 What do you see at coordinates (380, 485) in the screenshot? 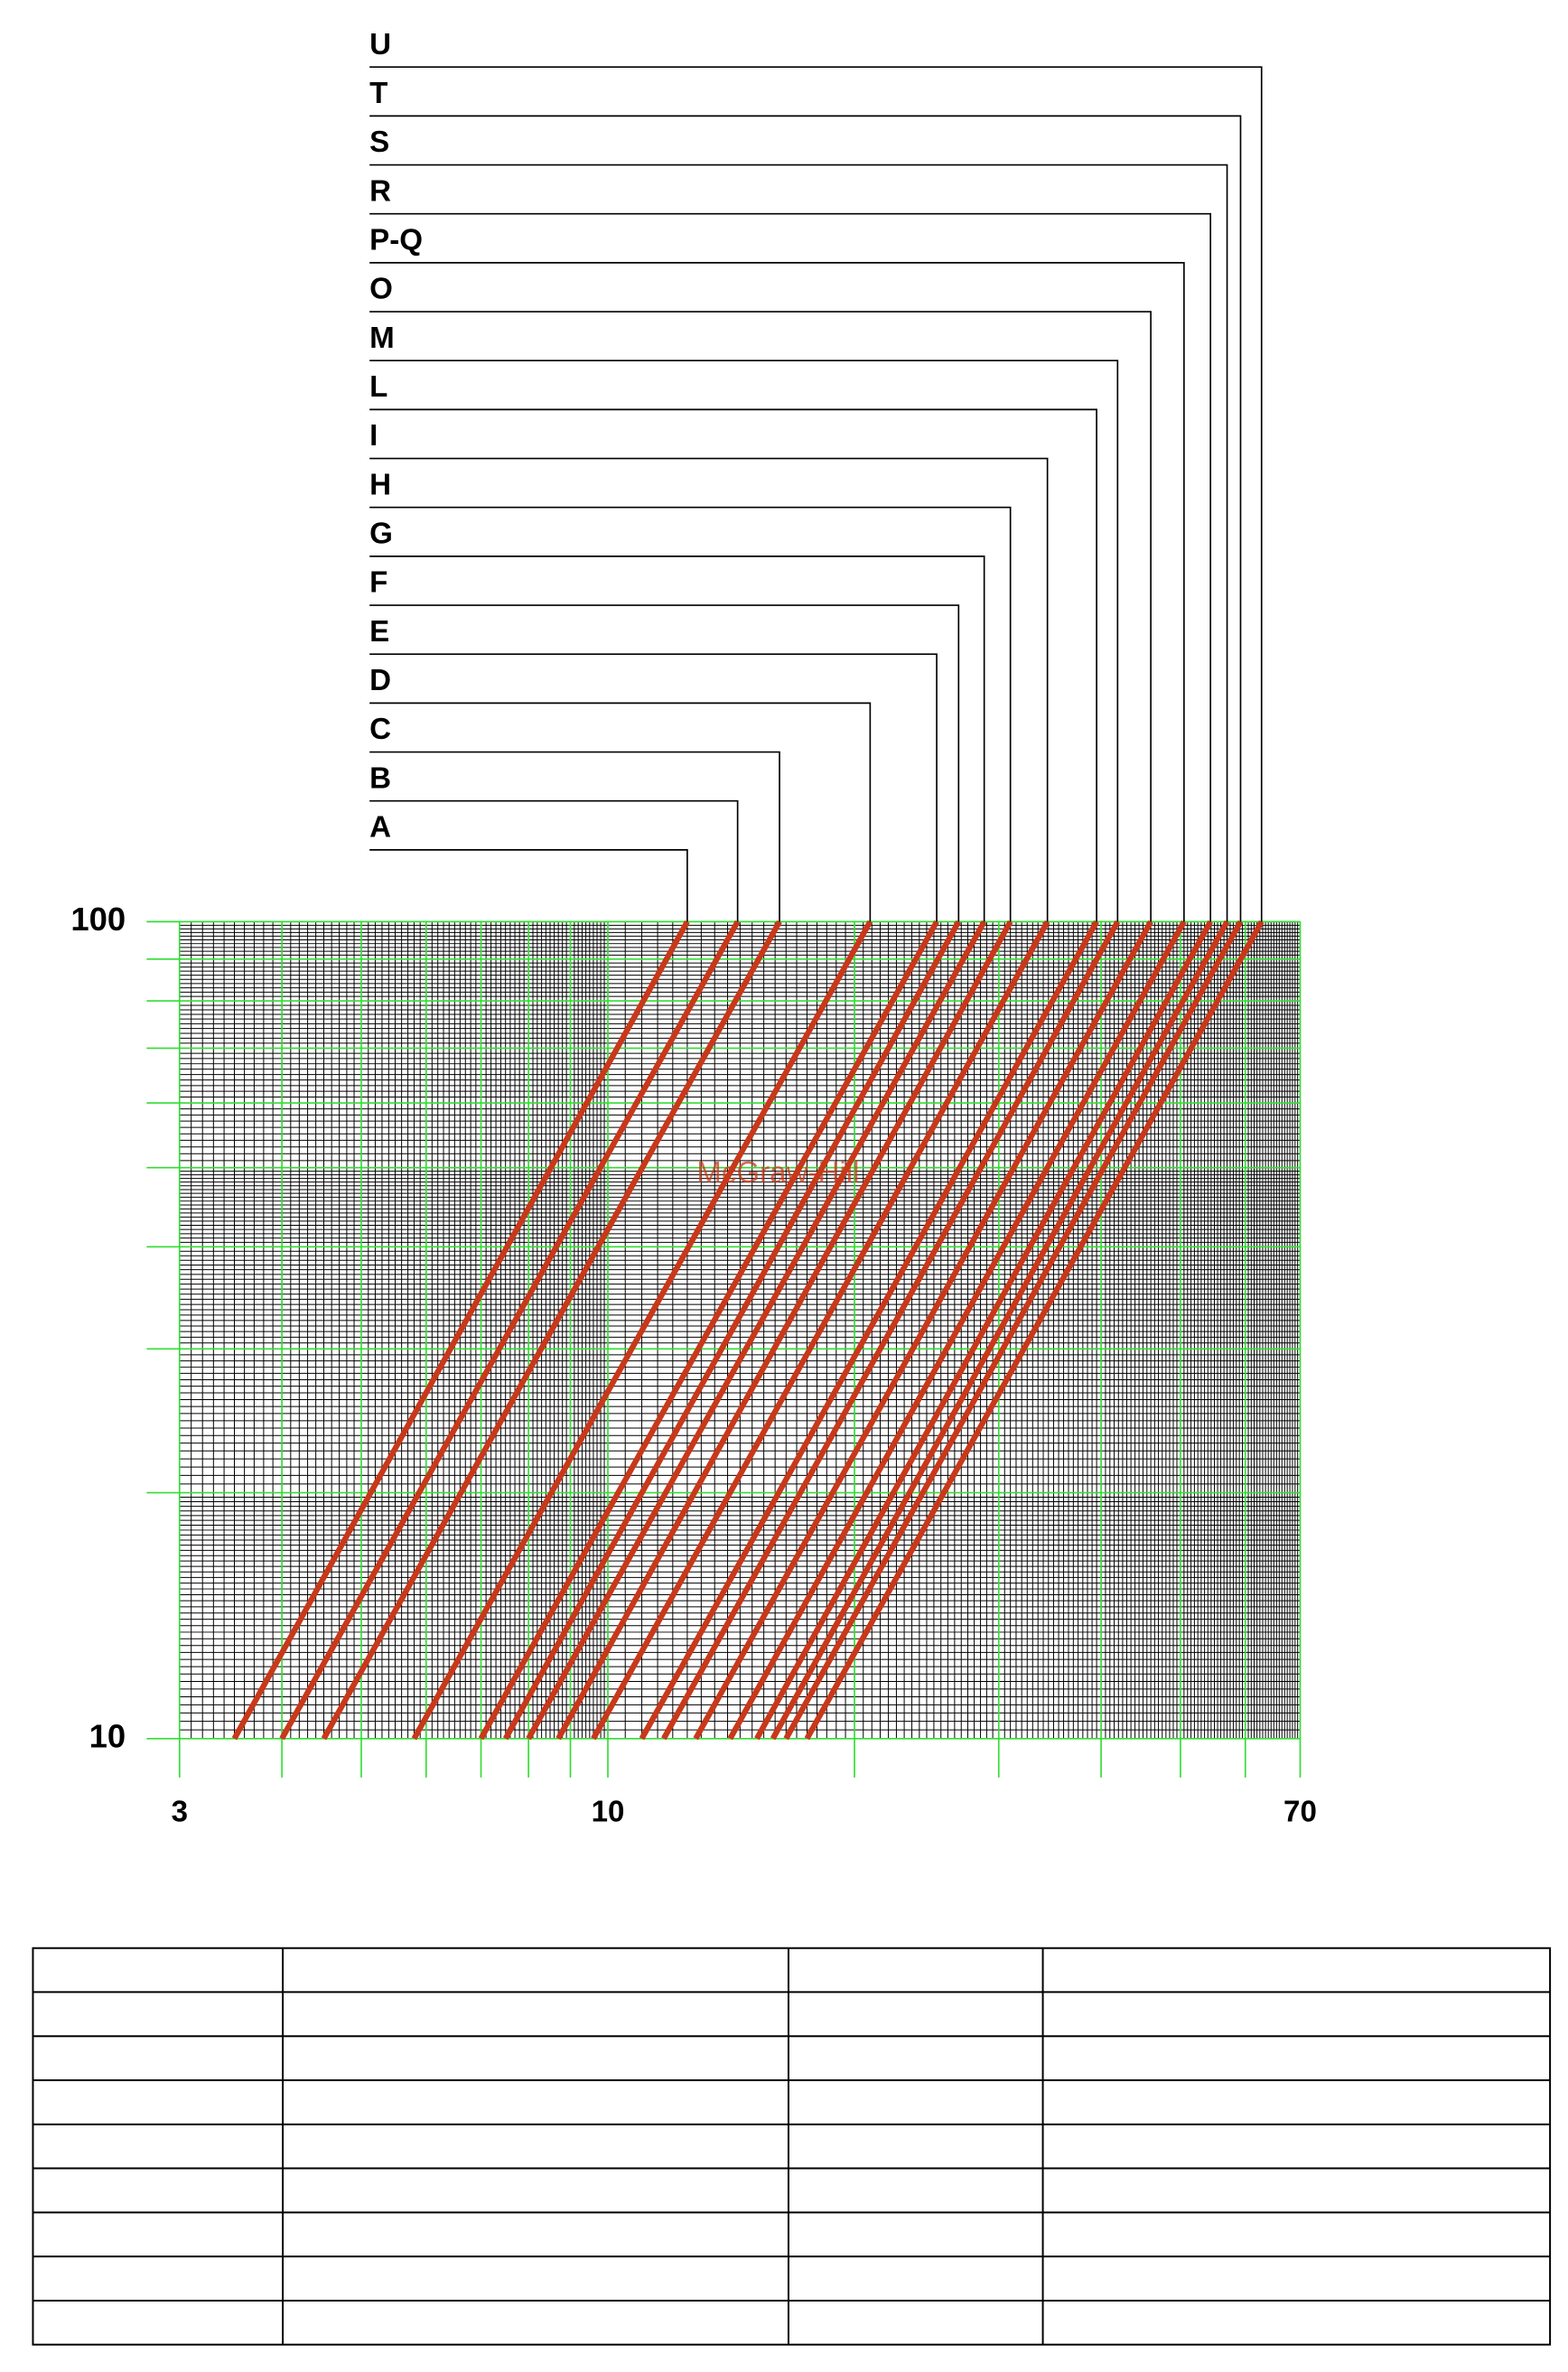
I see `series-label: H` at bounding box center [380, 485].